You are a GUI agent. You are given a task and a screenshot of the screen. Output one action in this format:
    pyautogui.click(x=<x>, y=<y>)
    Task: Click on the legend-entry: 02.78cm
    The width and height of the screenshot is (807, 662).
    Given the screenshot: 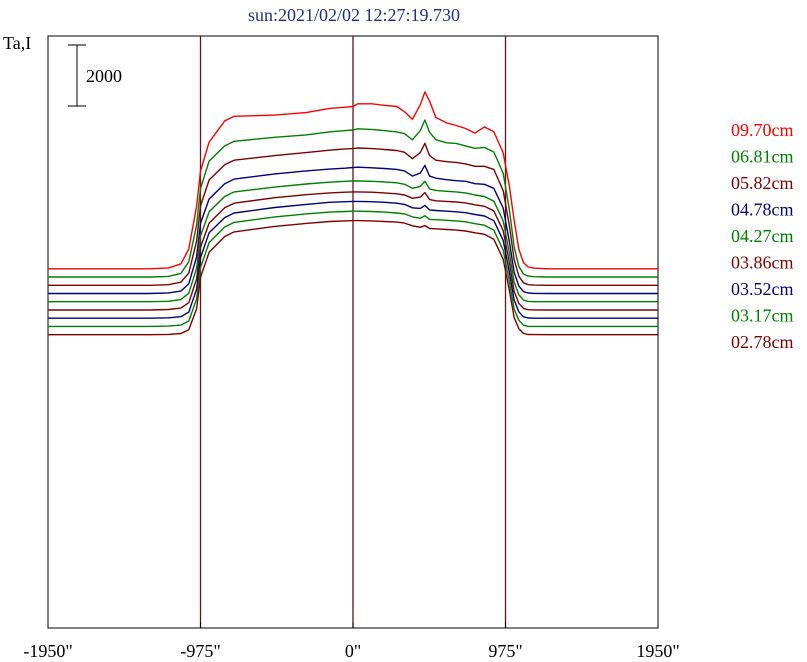 What is the action you would take?
    pyautogui.click(x=762, y=342)
    